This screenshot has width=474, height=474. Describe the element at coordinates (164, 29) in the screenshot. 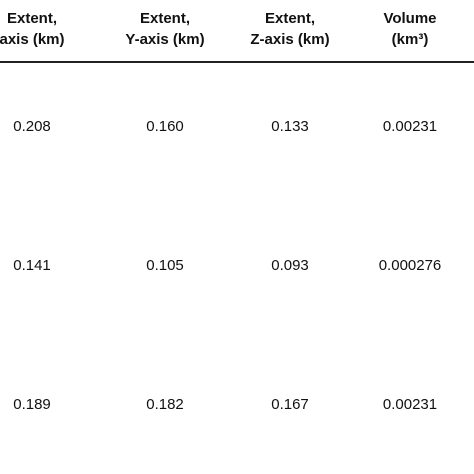

I see `header-cell: Extent, Y-axis (km)` at that location.